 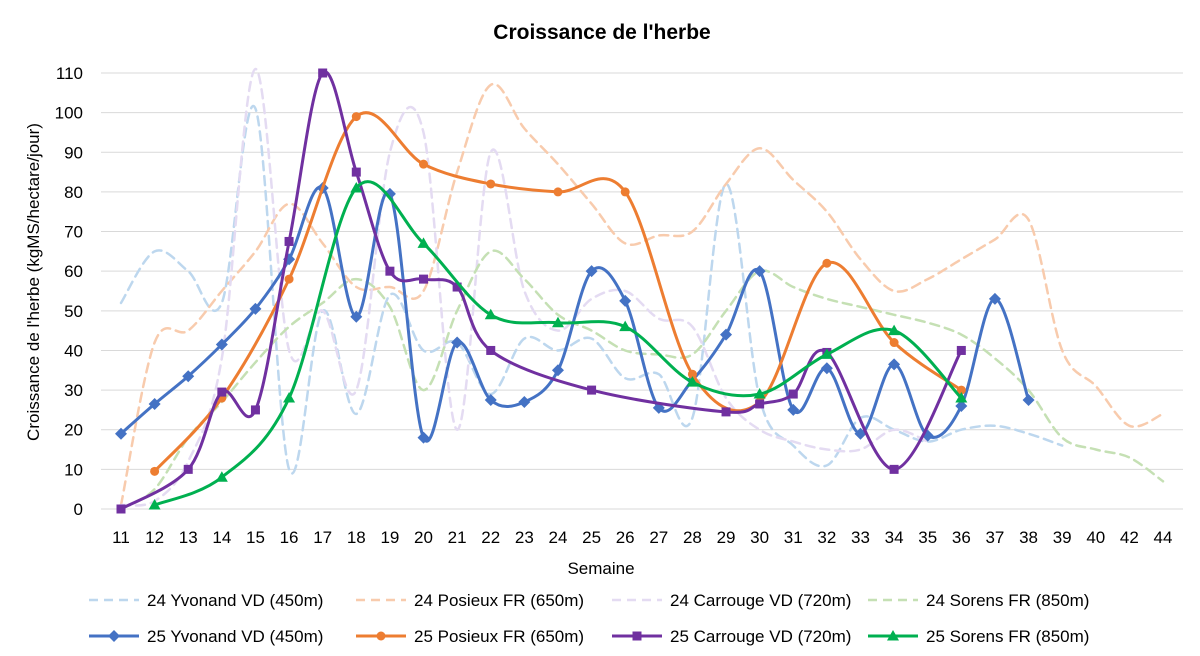 What do you see at coordinates (860, 537) in the screenshot?
I see `x-tick-label: 33` at bounding box center [860, 537].